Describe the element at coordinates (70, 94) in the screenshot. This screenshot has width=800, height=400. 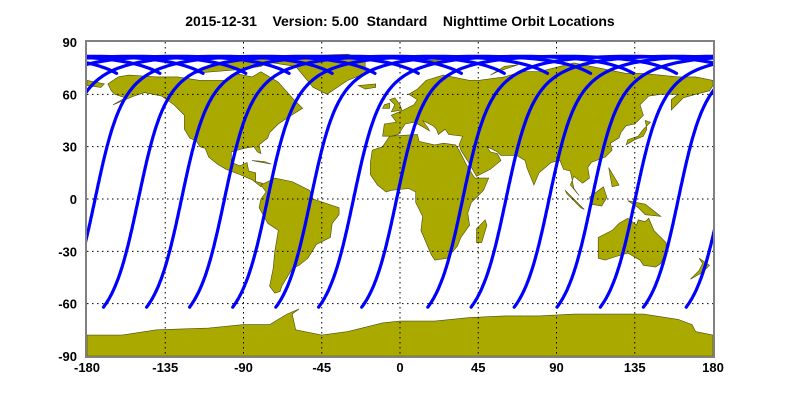
I see `y-tick-label: 60` at that location.